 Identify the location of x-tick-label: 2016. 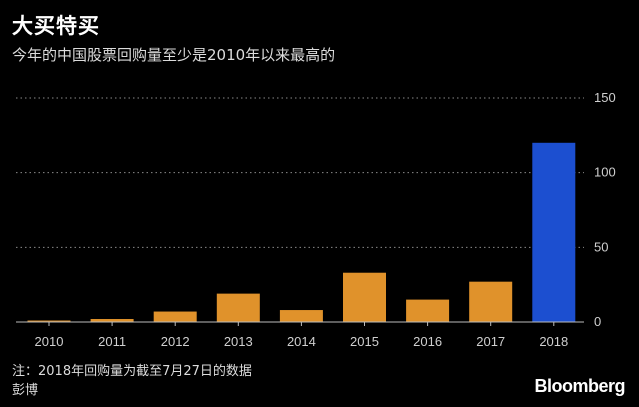
(427, 341).